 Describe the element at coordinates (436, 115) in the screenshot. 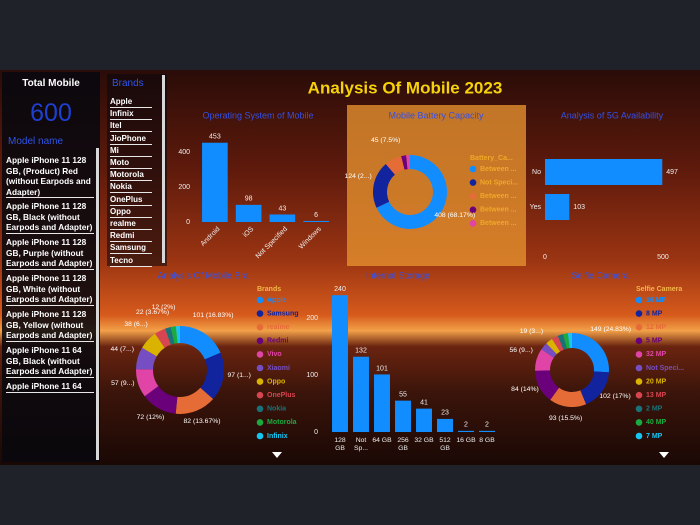

I see `chart-title: Mobile Battery Capacity` at that location.